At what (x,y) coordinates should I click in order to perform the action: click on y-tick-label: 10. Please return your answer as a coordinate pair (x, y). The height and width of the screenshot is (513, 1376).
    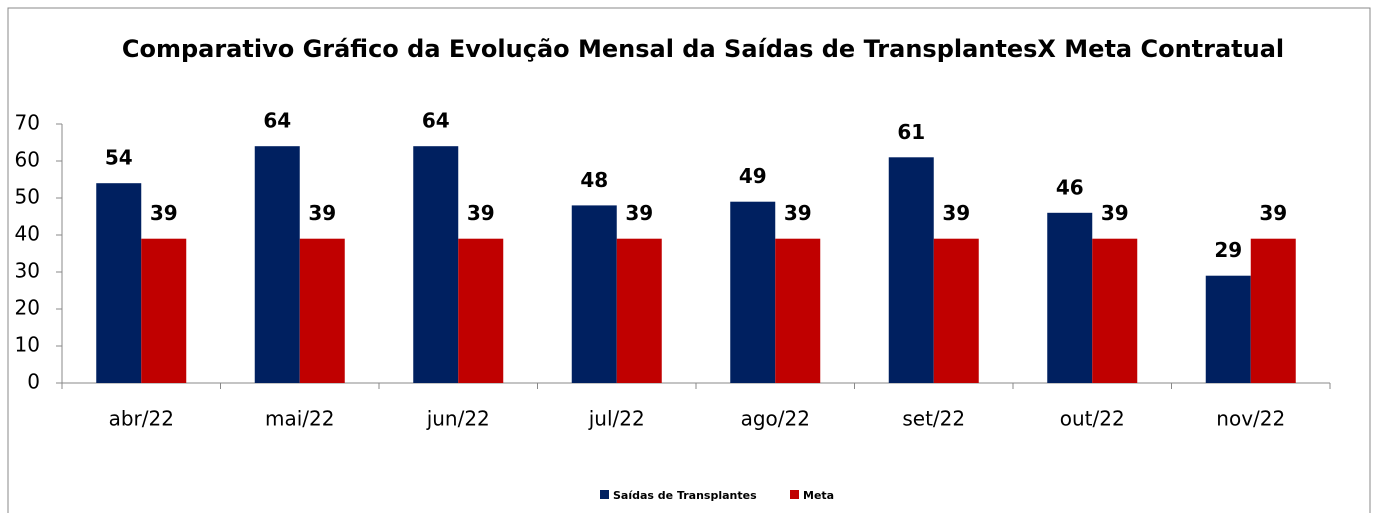
    Looking at the image, I should click on (27, 345).